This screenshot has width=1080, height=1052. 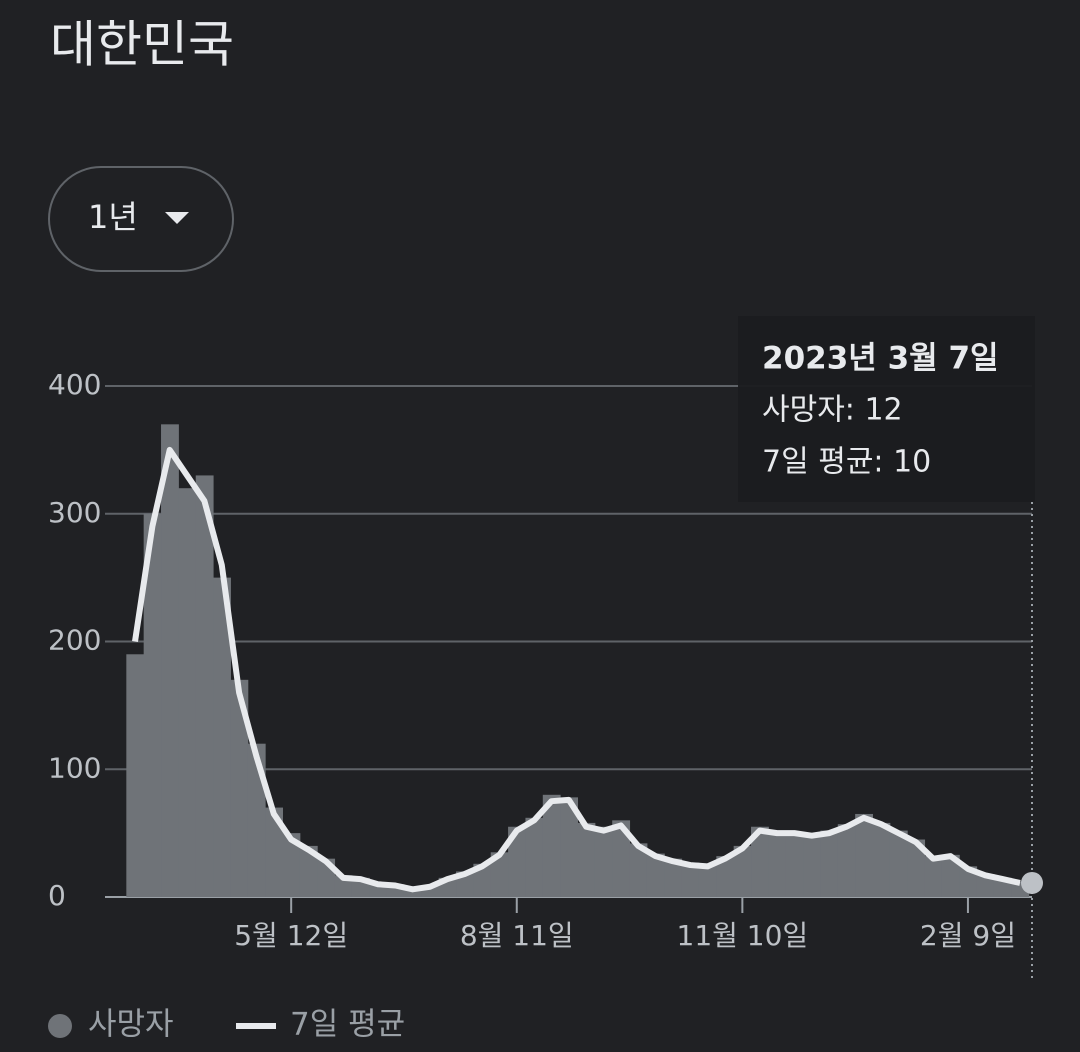 What do you see at coordinates (968, 935) in the screenshot?
I see `x-tick-label: 2월 9일` at bounding box center [968, 935].